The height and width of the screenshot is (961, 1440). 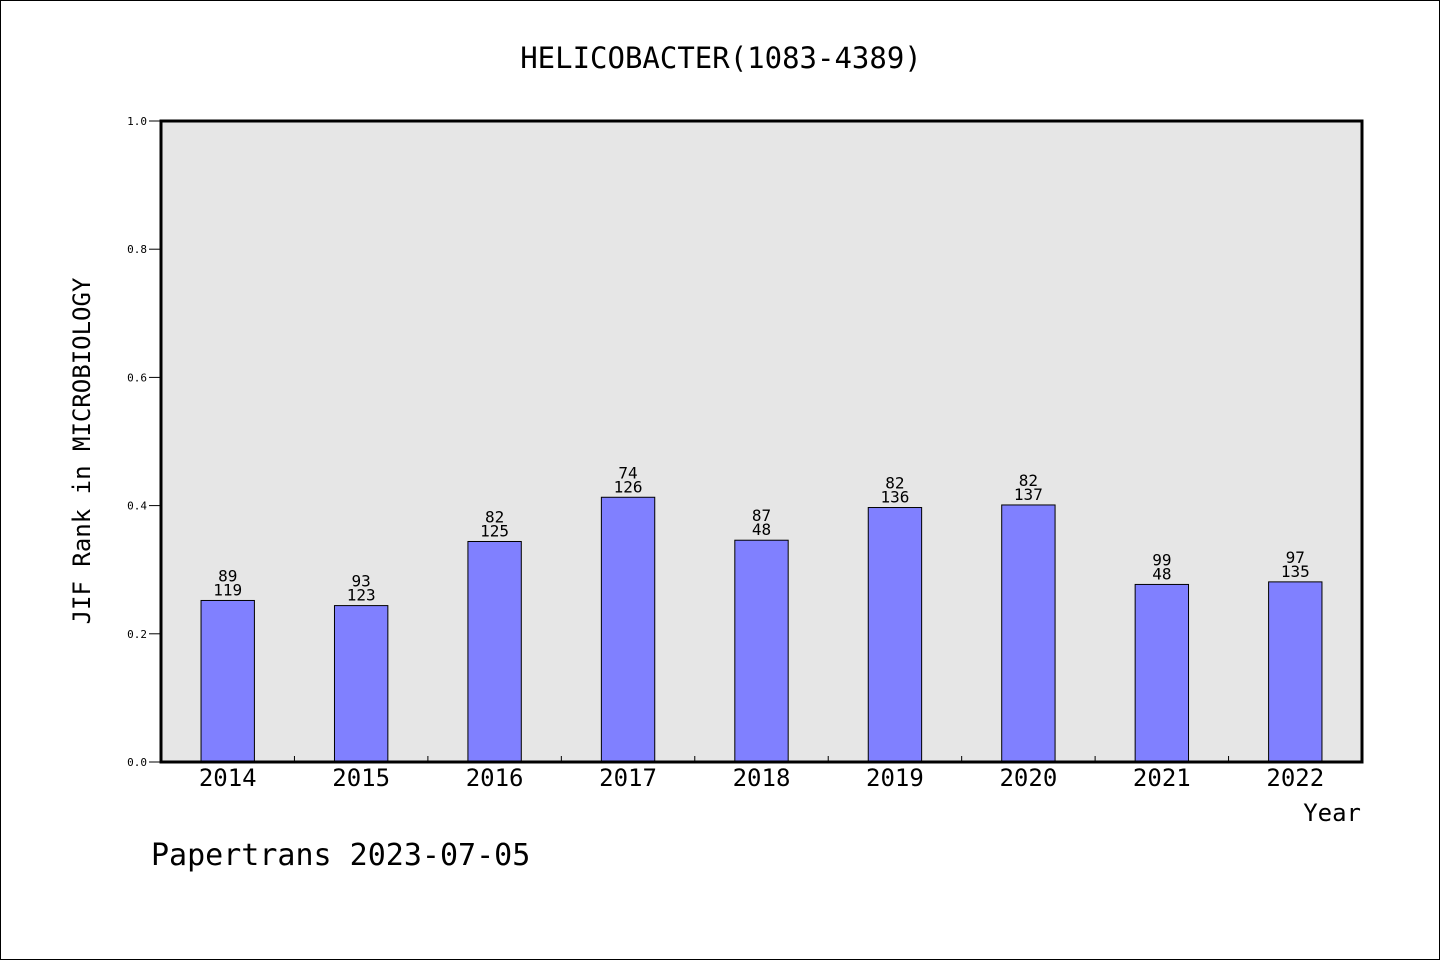 What do you see at coordinates (1161, 559) in the screenshot?
I see `bar-rank-label: 99` at bounding box center [1161, 559].